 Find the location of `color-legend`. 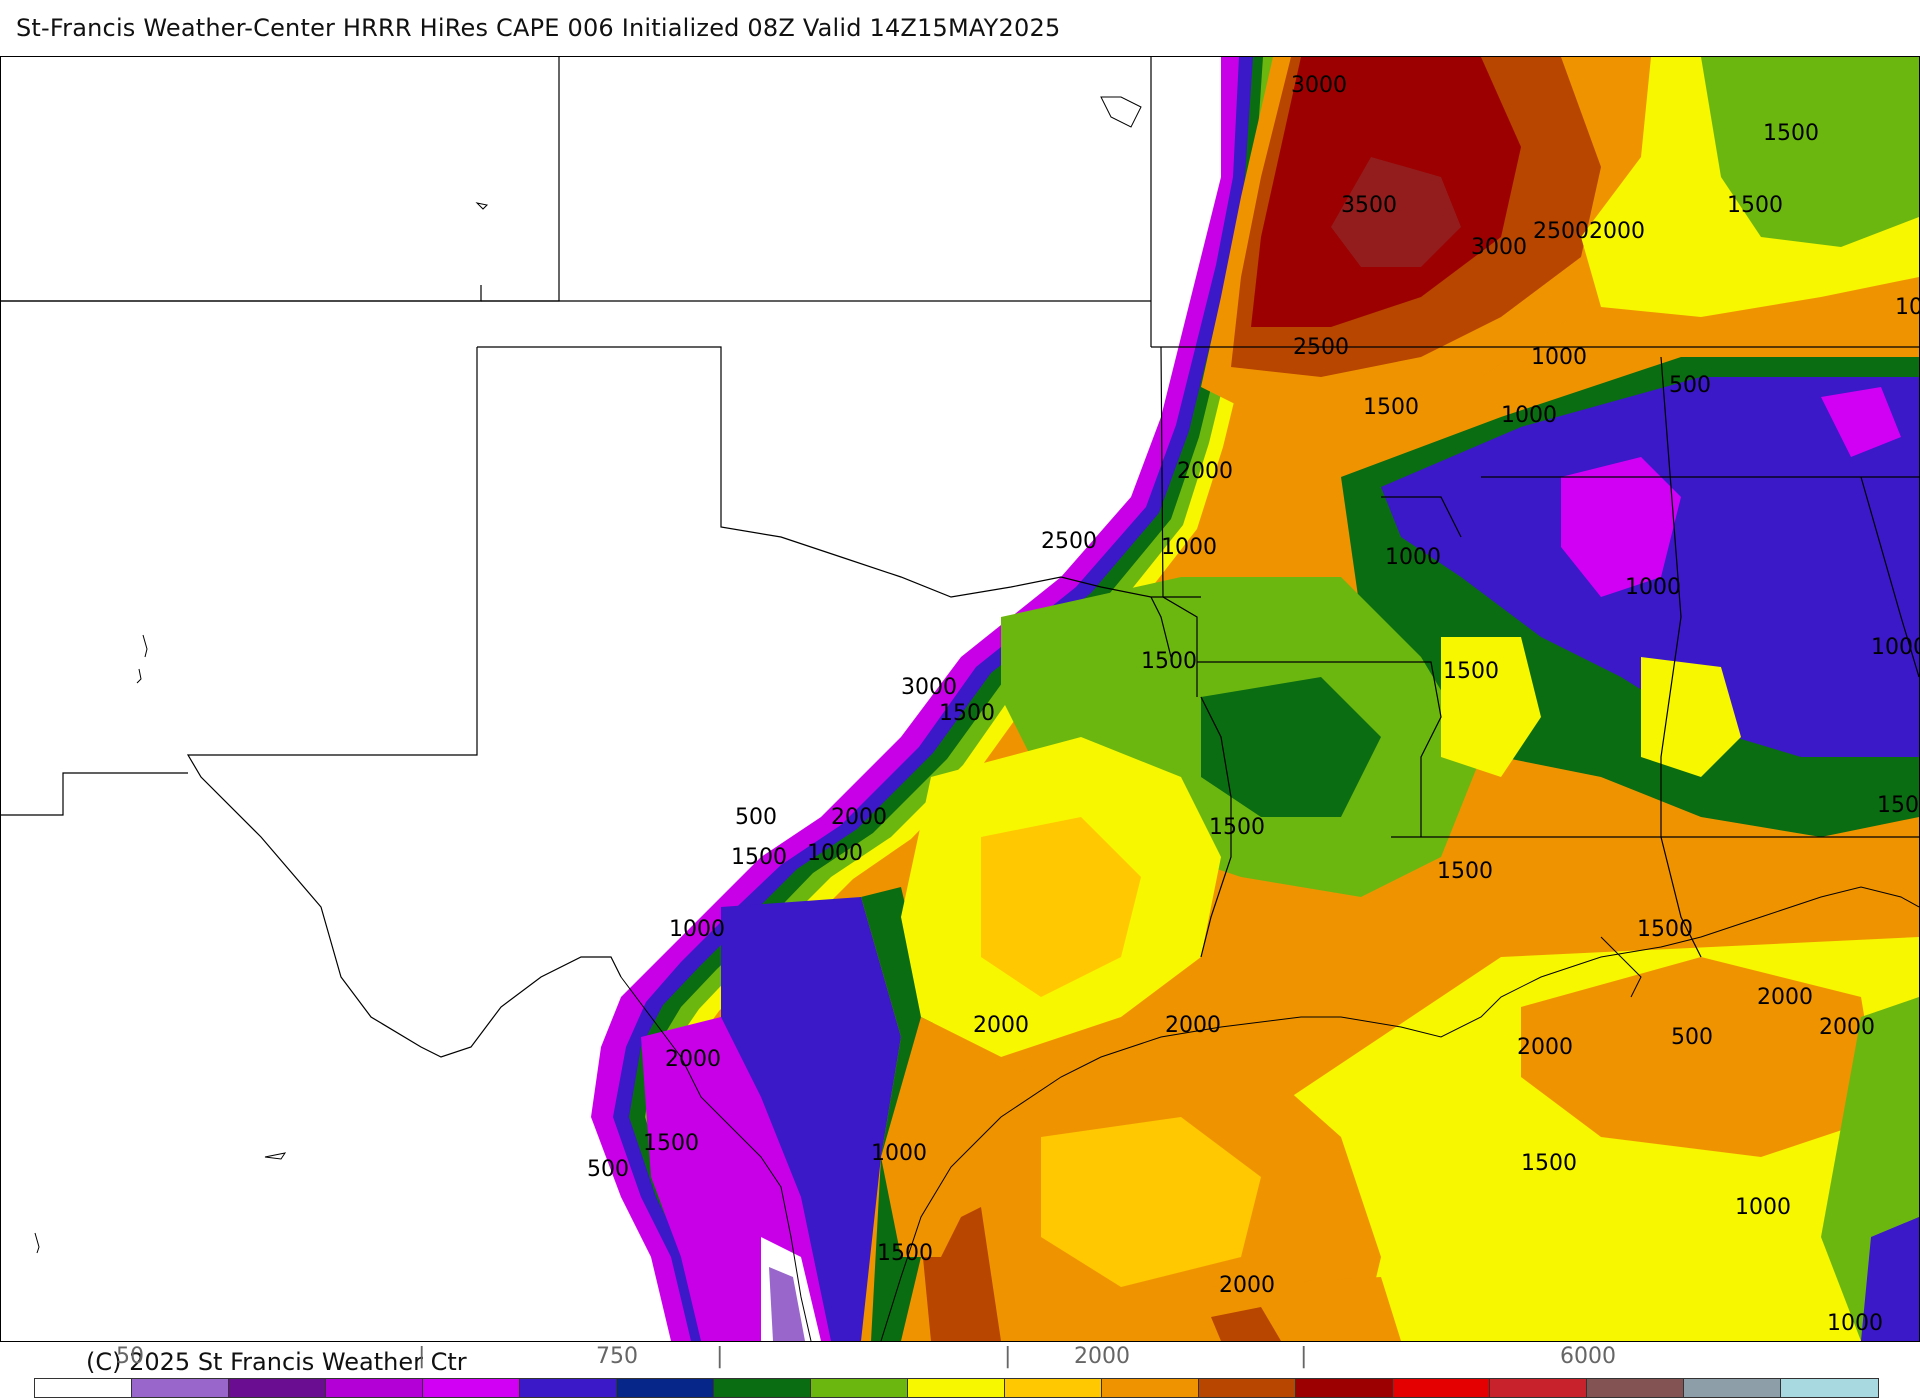

color-legend is located at coordinates (956, 1388).